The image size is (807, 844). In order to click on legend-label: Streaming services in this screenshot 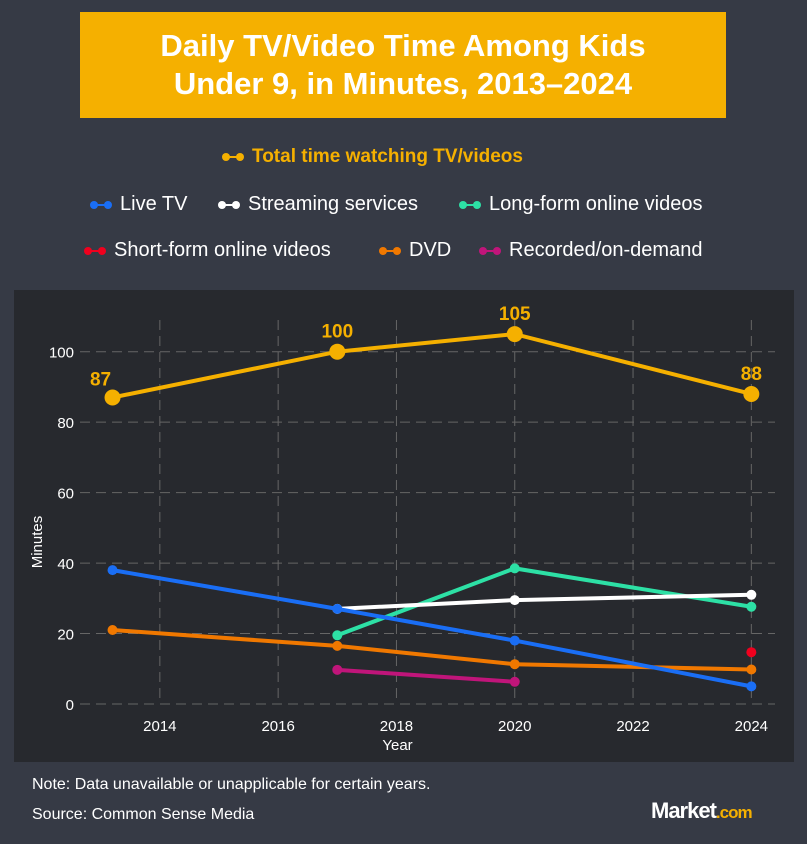, I will do `click(333, 204)`.